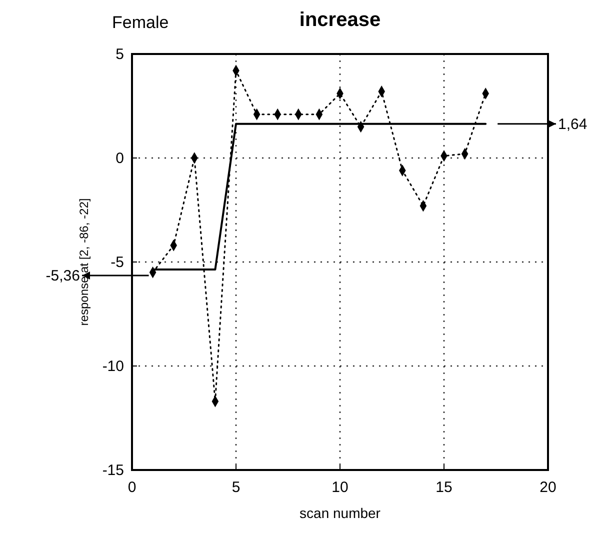 Image resolution: width=608 pixels, height=533 pixels. I want to click on y-tick-label: -5, so click(117, 262).